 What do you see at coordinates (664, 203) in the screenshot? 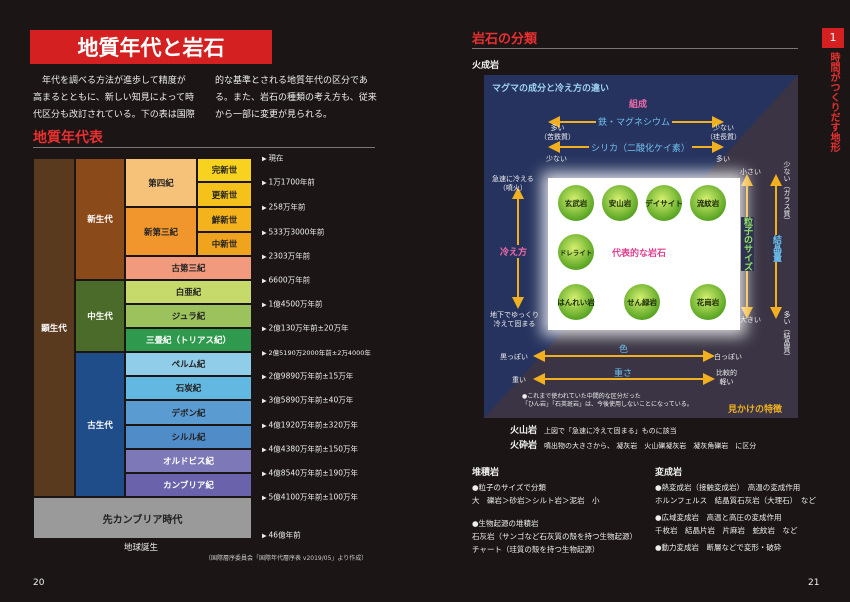
I see `rock: デイサイト` at bounding box center [664, 203].